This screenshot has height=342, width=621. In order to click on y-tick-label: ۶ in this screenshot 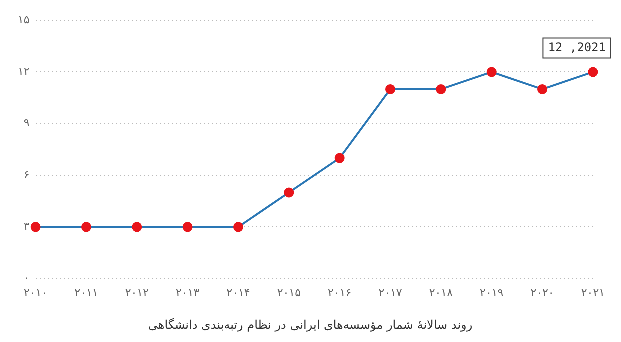, I will do `click(27, 175)`.